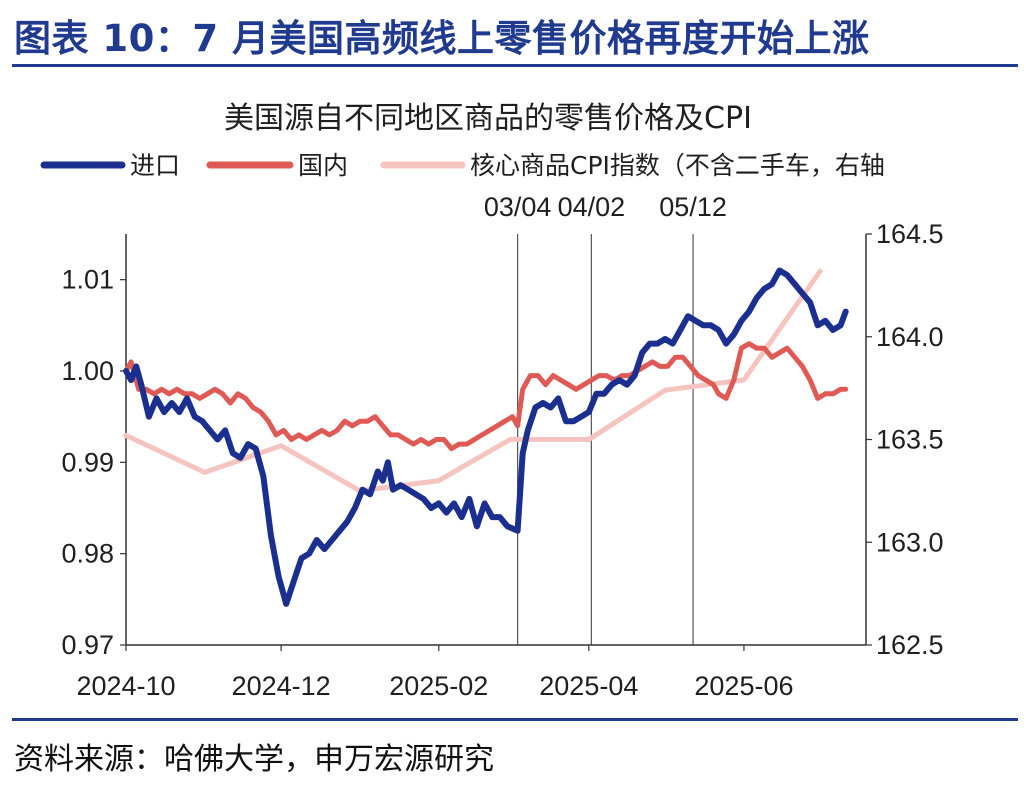 Image resolution: width=1028 pixels, height=792 pixels. Describe the element at coordinates (281, 686) in the screenshot. I see `x-tick-label: 2024-12` at that location.